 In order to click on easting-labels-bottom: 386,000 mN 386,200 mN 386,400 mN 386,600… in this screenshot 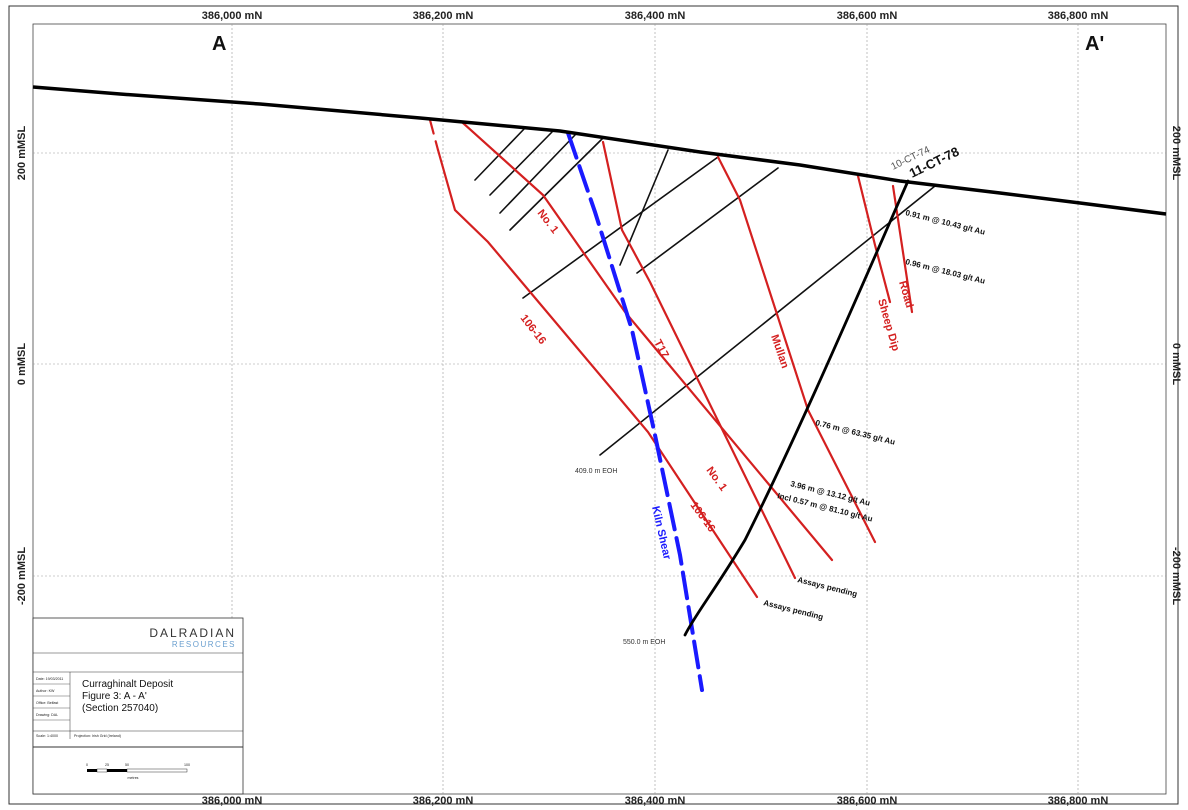, I will do `click(655, 801)`.